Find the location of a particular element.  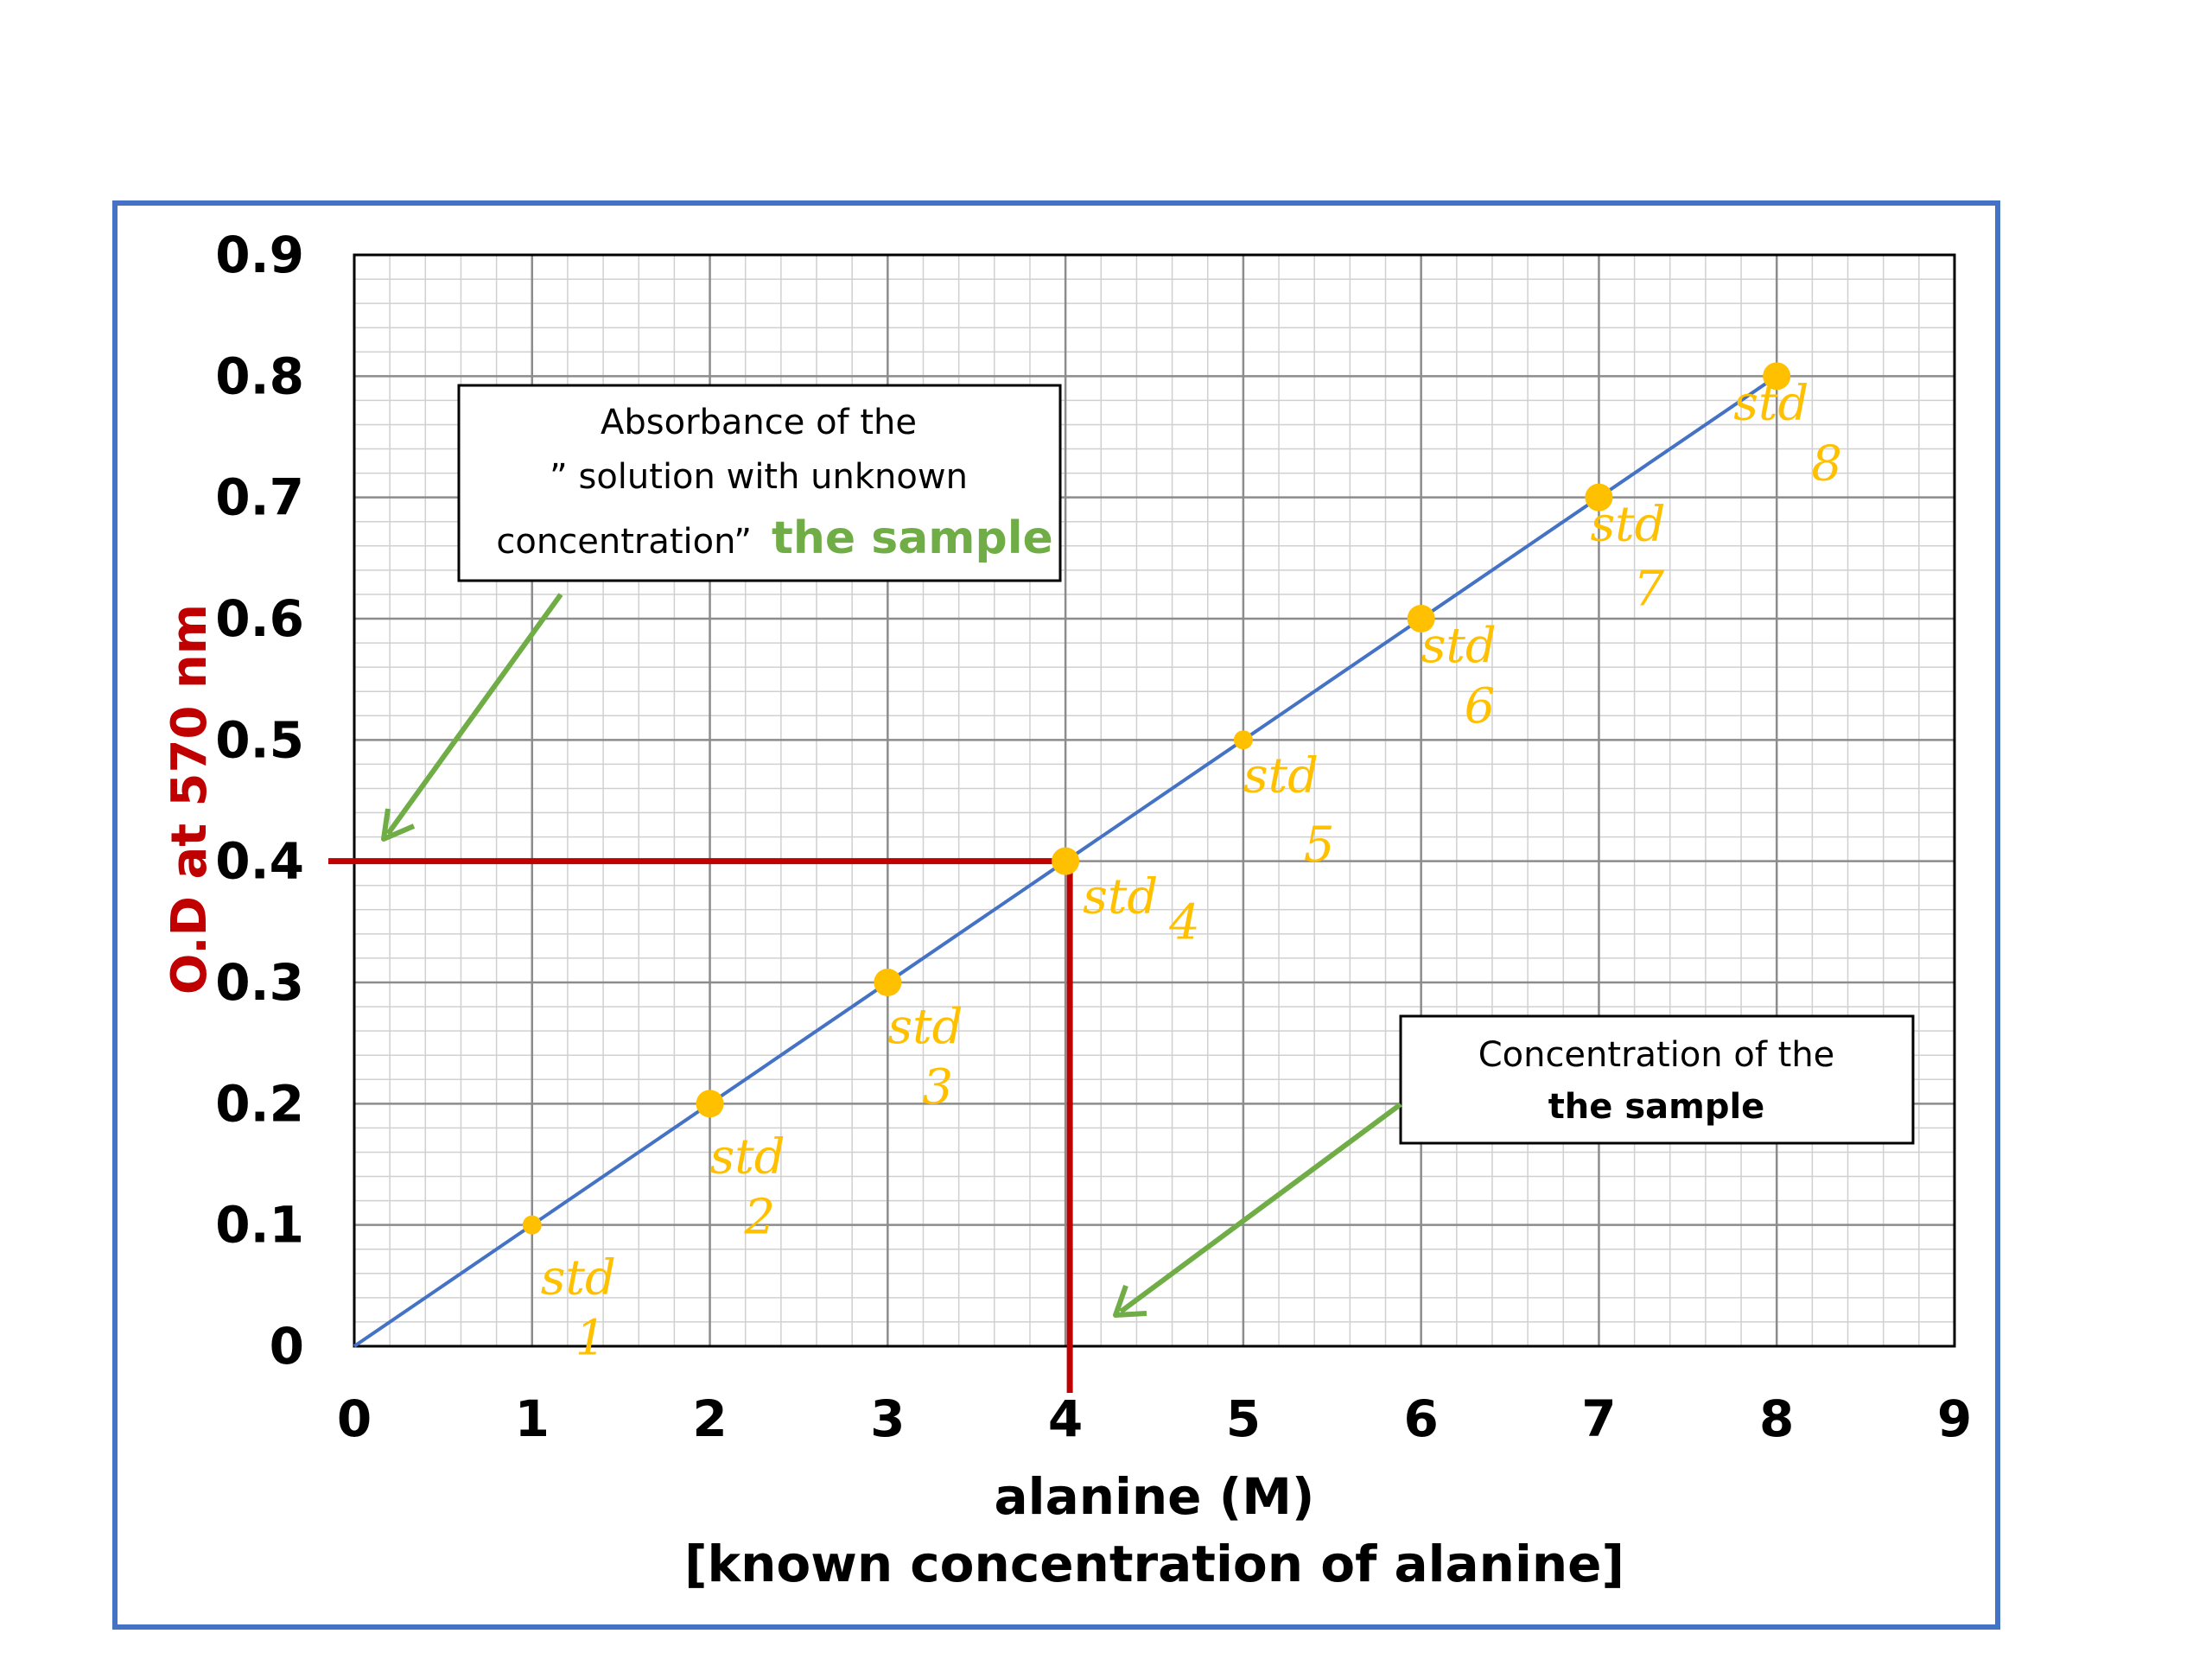

x-tick-label: 0 is located at coordinates (354, 1418).